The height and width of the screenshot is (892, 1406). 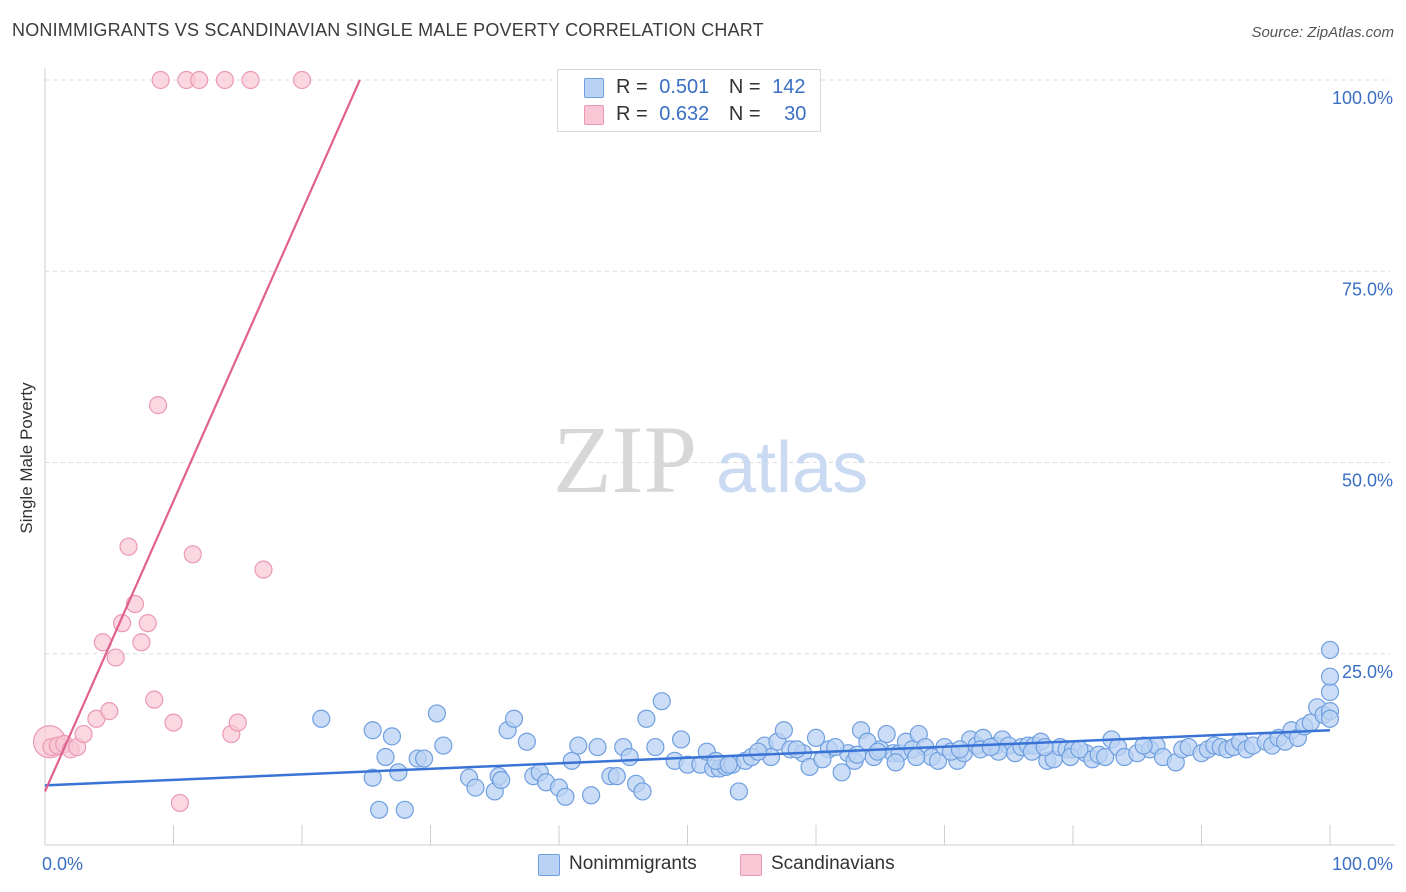 I want to click on legend-n-label: N =, so click(x=744, y=87).